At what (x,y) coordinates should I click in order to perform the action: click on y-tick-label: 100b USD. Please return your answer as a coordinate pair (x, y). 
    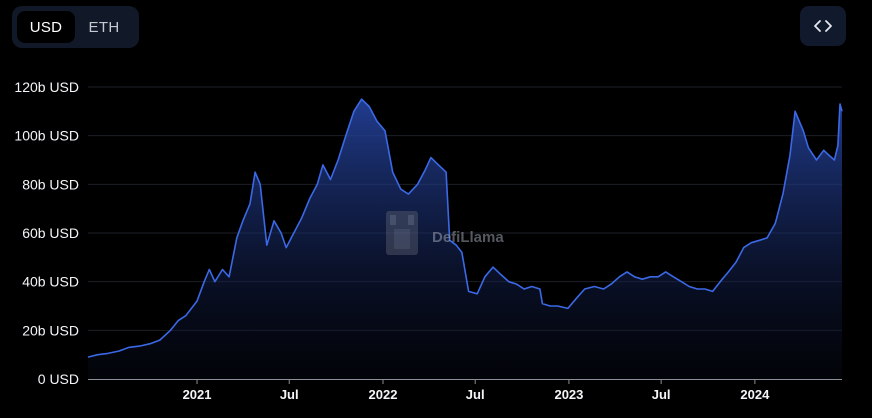
    Looking at the image, I should click on (46, 136).